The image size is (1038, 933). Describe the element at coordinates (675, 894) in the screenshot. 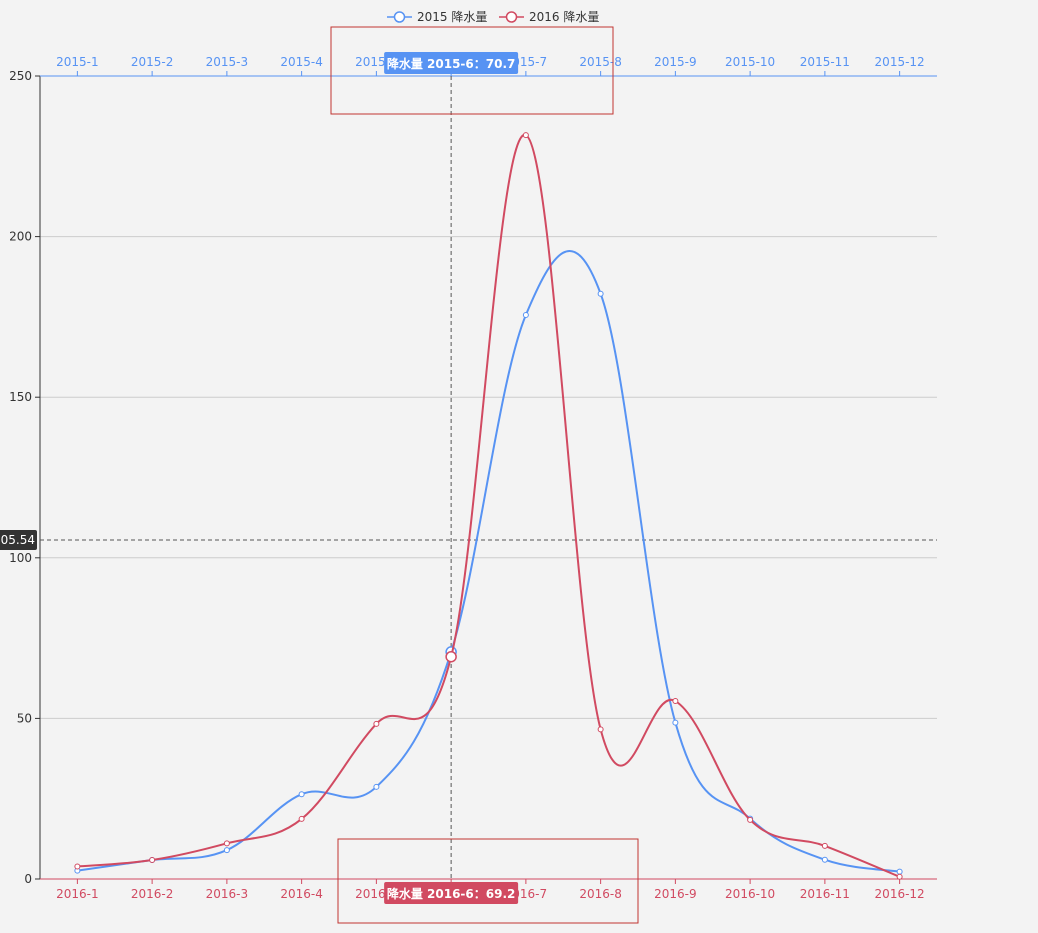

I see `bottom-x-tick-label: 2016-9` at that location.